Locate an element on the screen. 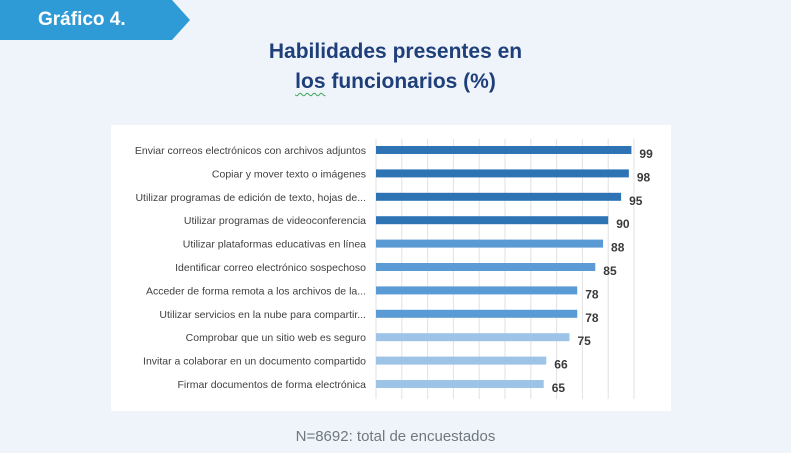 Image resolution: width=791 pixels, height=453 pixels. value-label: 65 is located at coordinates (559, 388).